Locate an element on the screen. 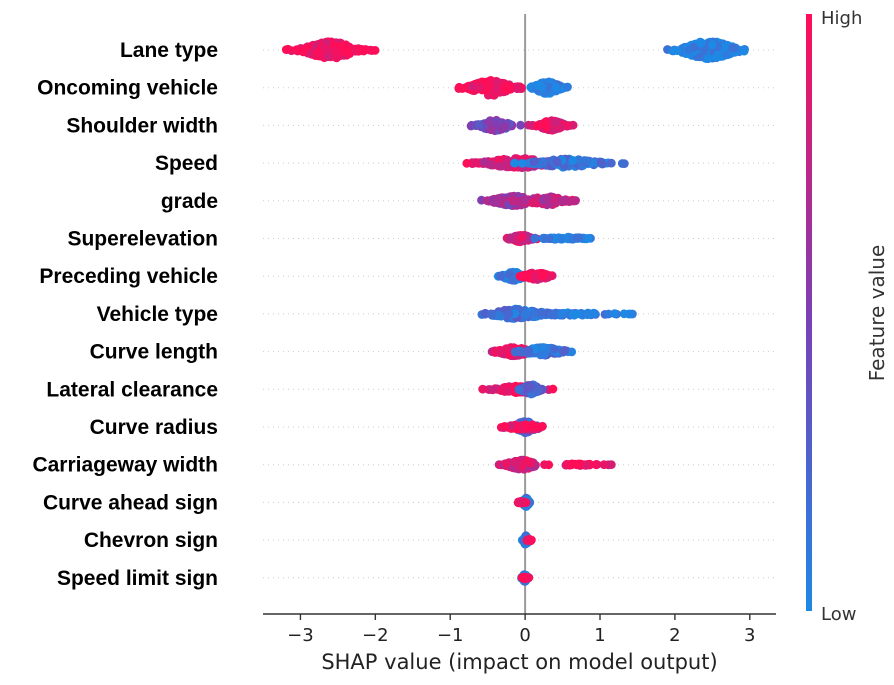 The height and width of the screenshot is (685, 894). feature-label: Curve length is located at coordinates (154, 352).